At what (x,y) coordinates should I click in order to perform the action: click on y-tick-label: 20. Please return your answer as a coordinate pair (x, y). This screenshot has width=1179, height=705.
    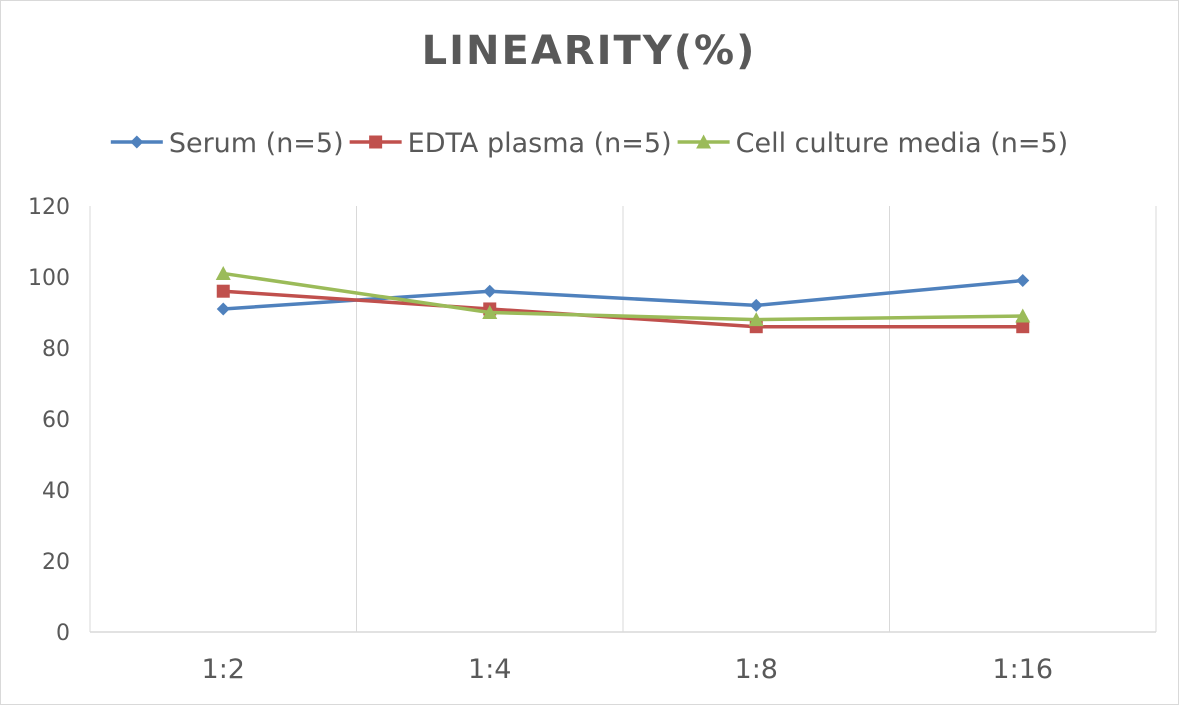
    Looking at the image, I should click on (56, 562).